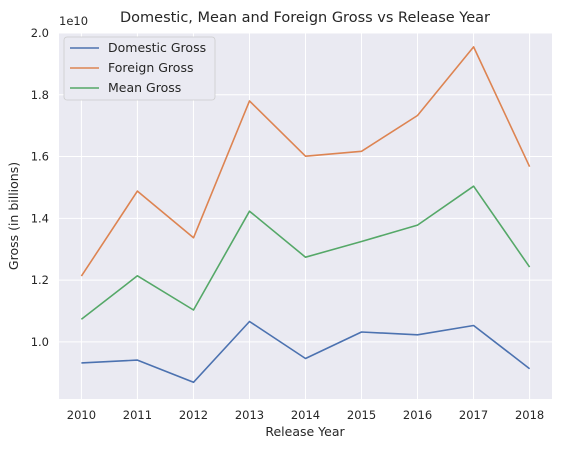  Describe the element at coordinates (40, 342) in the screenshot. I see `y-tick-label: 1.0` at that location.